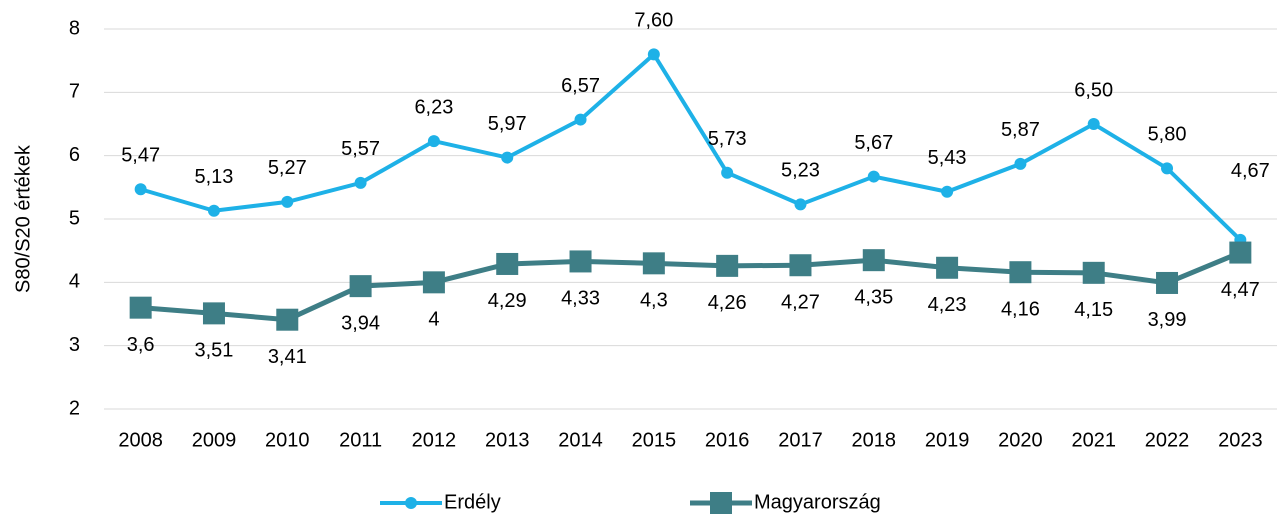 The height and width of the screenshot is (515, 1277). What do you see at coordinates (74, 28) in the screenshot?
I see `y-tick-label: 8` at bounding box center [74, 28].